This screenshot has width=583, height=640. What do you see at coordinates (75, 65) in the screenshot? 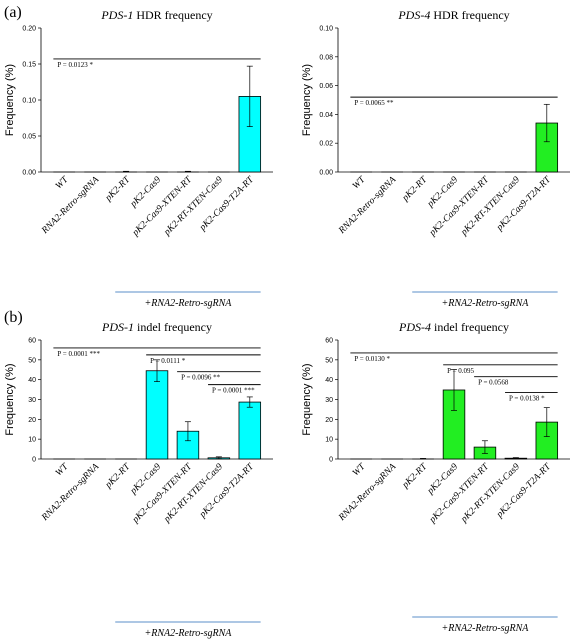
I see `p-value-label: P = 0.0123 *` at bounding box center [75, 65].